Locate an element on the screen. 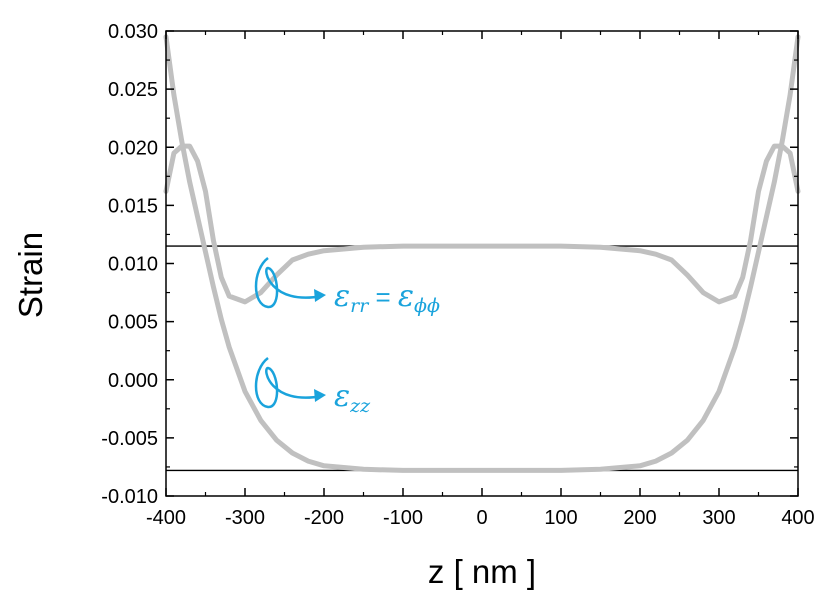 Image resolution: width=831 pixels, height=600 pixels. y-tick-label: -0.010 is located at coordinates (129, 497).